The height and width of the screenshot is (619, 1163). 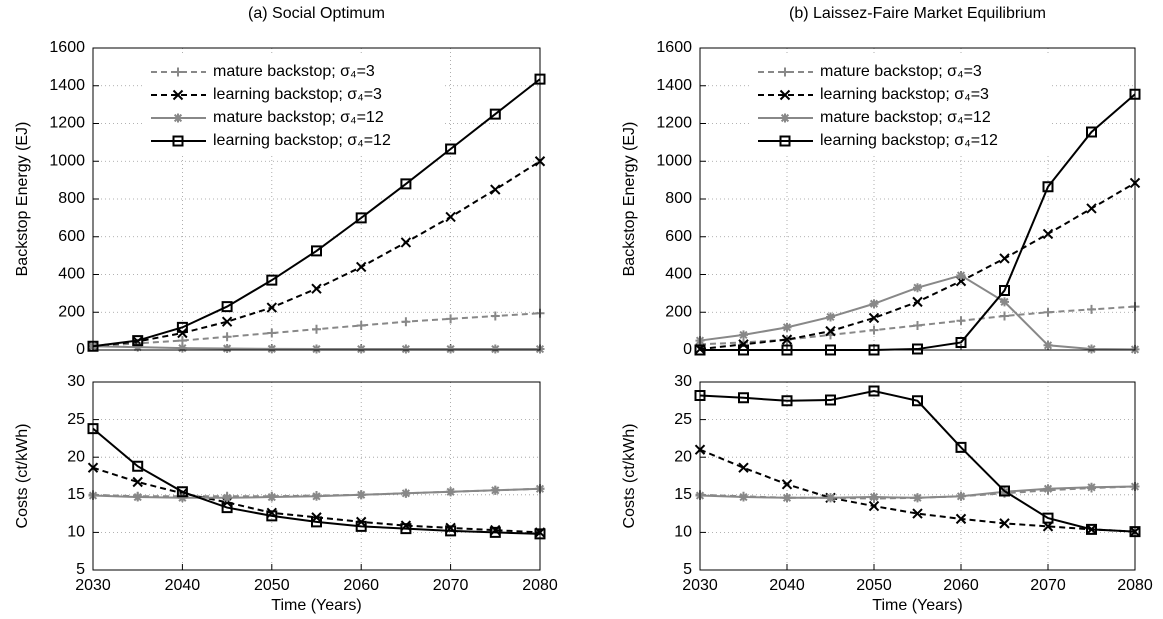 What do you see at coordinates (71, 311) in the screenshot?
I see `y-tick-label: 200` at bounding box center [71, 311].